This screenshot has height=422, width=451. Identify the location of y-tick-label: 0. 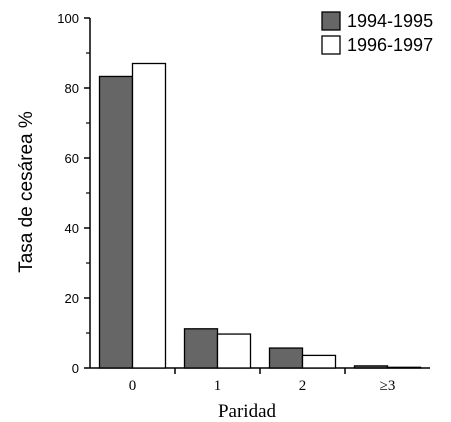
(75, 368).